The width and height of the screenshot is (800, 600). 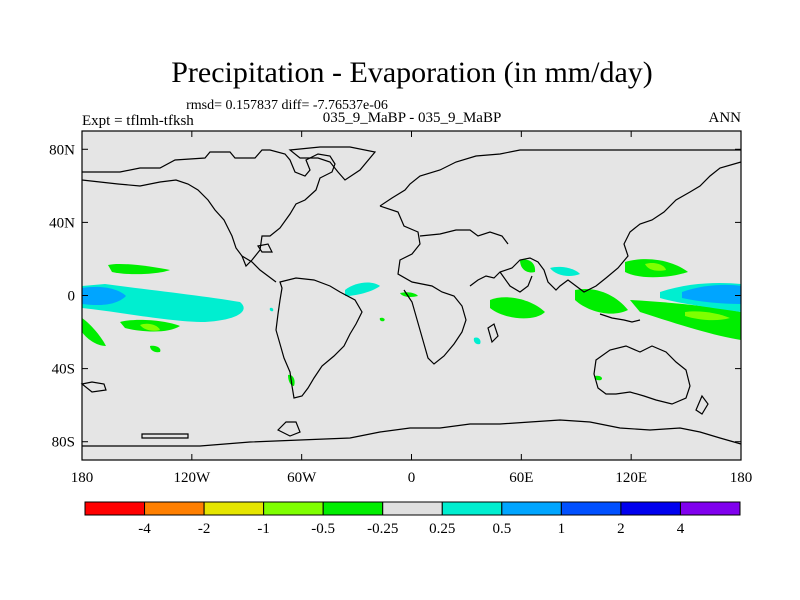 I want to click on x-tick-label: 120W, so click(x=192, y=478).